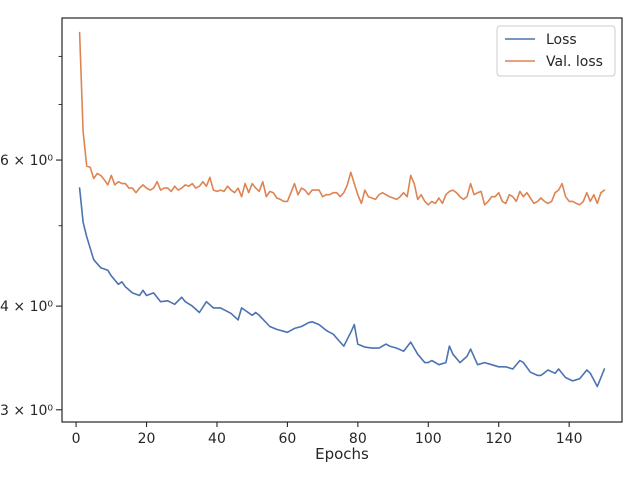  What do you see at coordinates (147, 439) in the screenshot?
I see `x-tick-label: 20` at bounding box center [147, 439].